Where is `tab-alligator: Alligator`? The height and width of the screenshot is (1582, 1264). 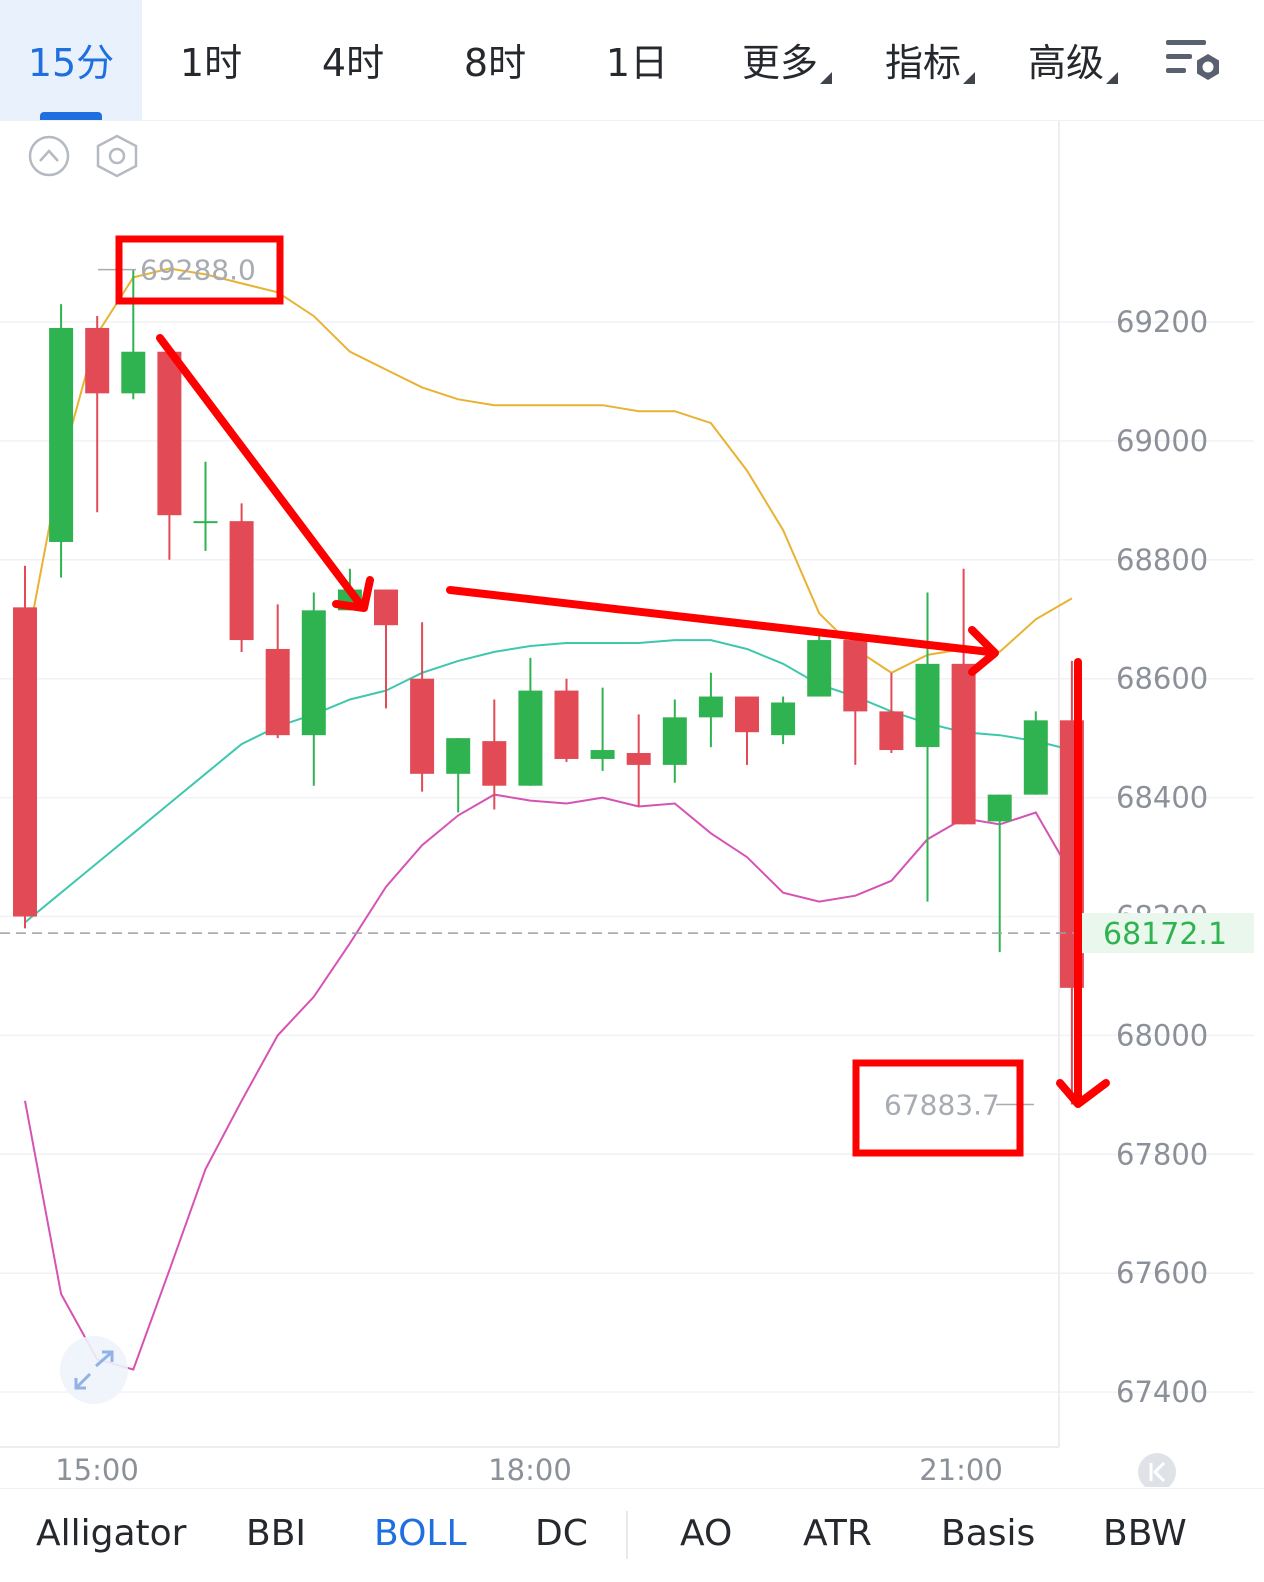 tab-alligator: Alligator is located at coordinates (111, 1534).